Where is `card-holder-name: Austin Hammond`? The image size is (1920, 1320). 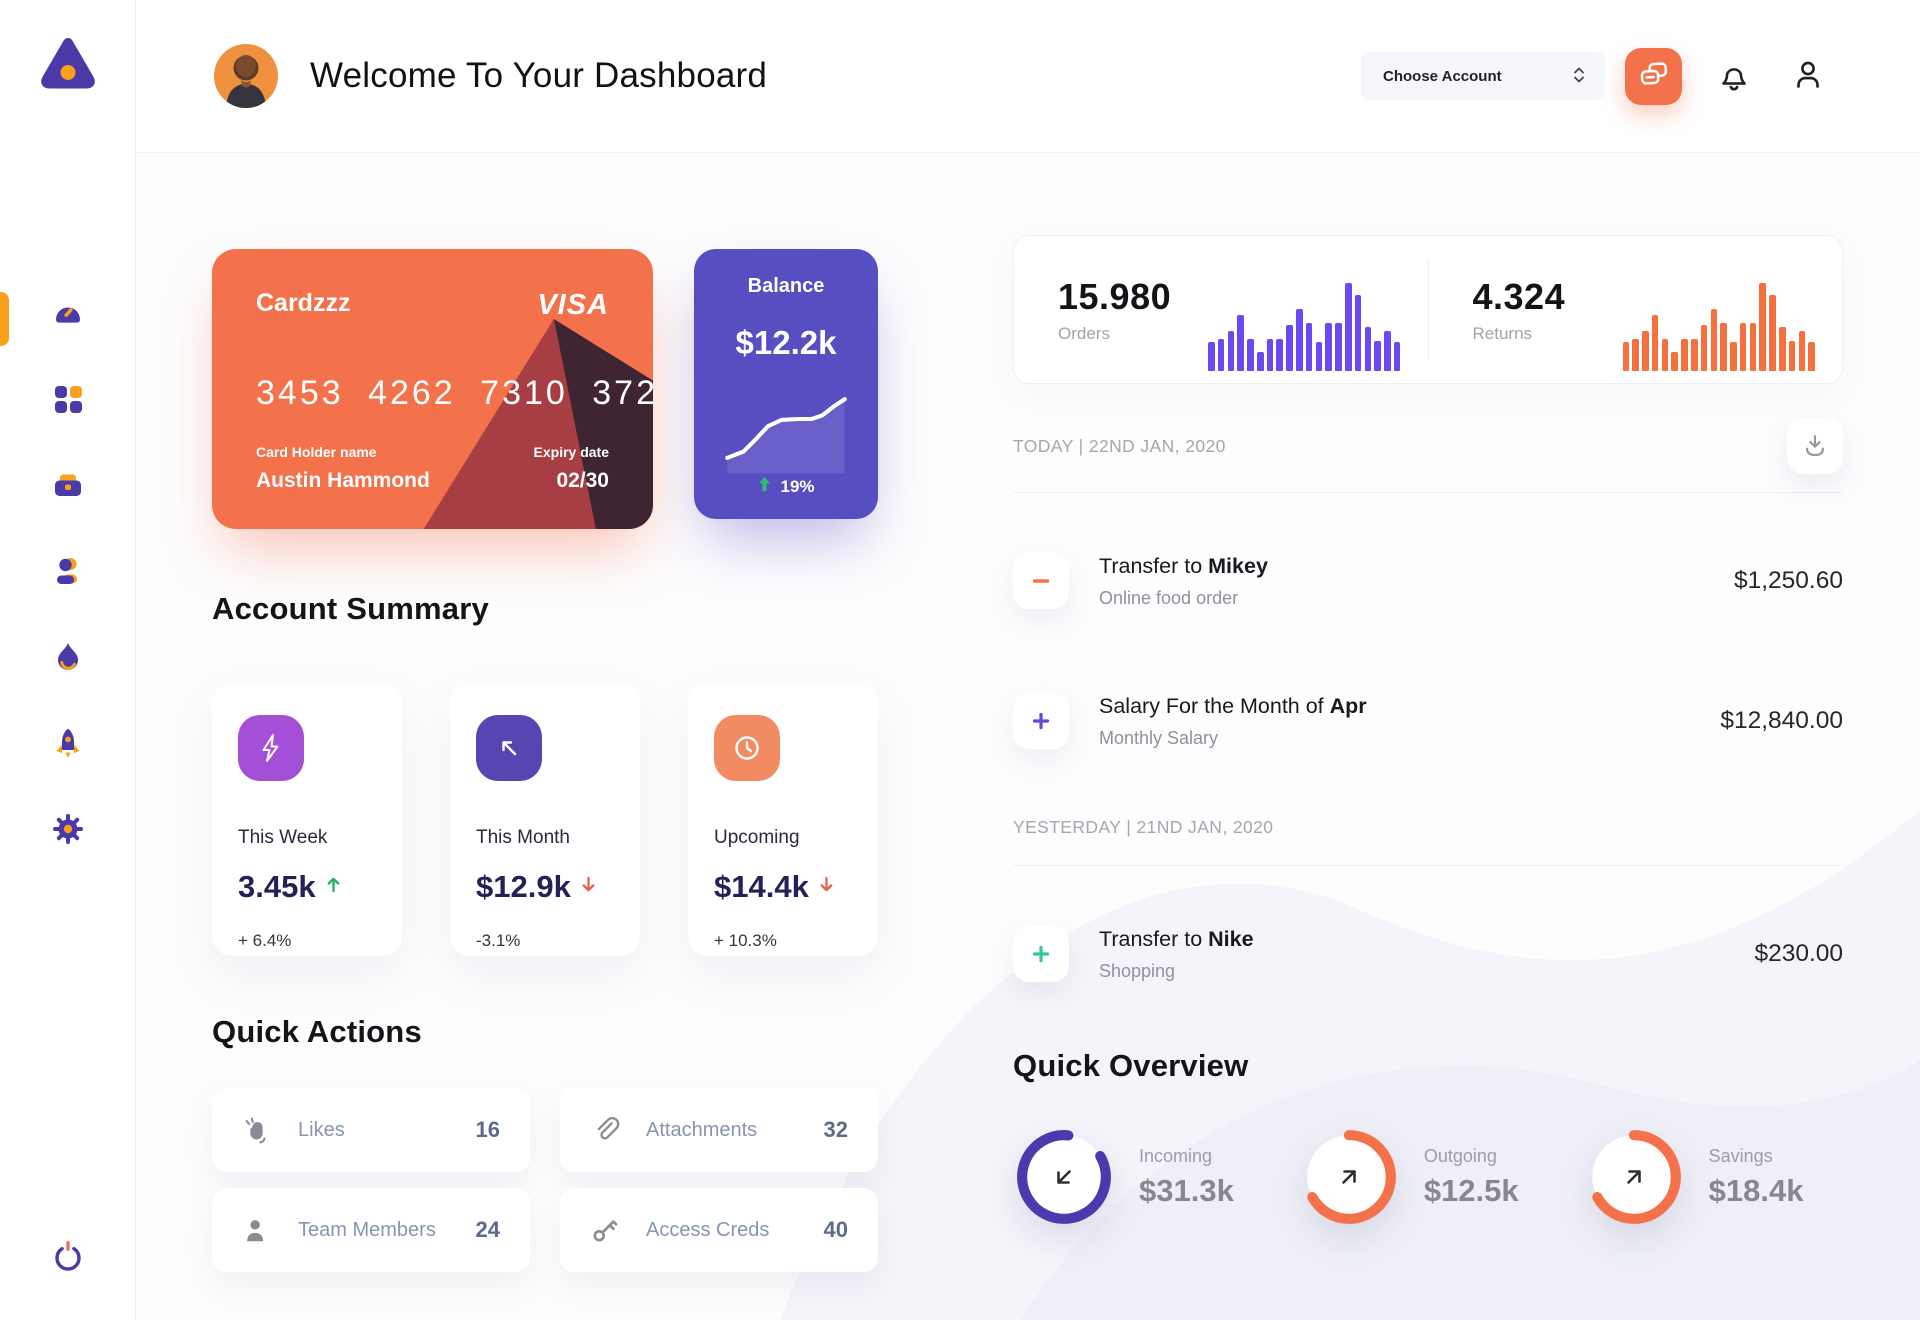
card-holder-name: Austin Hammond is located at coordinates (343, 480).